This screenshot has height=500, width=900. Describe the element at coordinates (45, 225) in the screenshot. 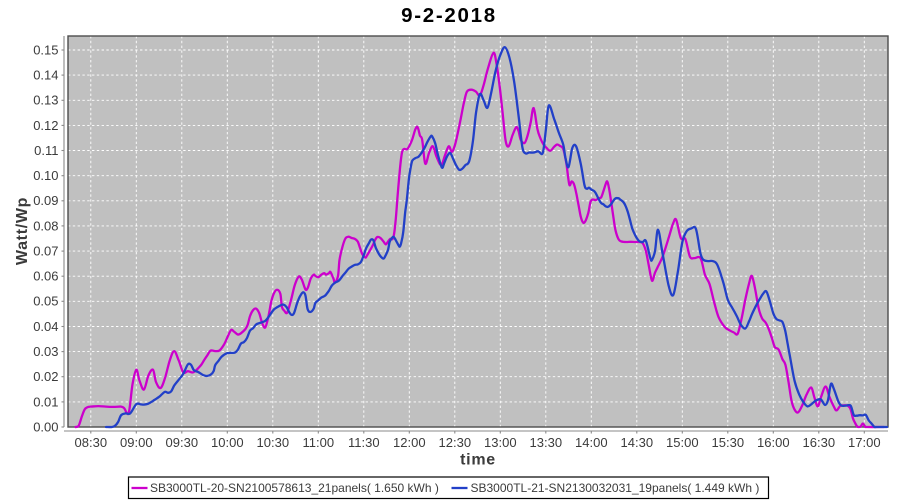

I see `svg-text: 0.08` at that location.